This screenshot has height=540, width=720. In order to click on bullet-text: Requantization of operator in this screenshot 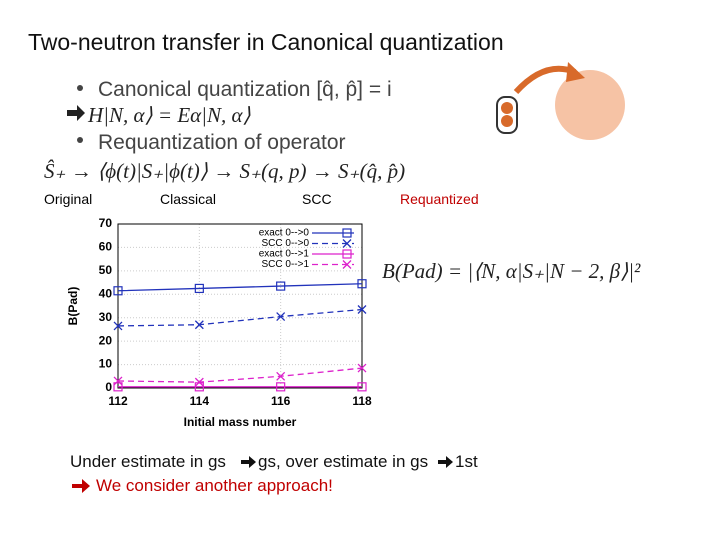, I will do `click(222, 142)`.